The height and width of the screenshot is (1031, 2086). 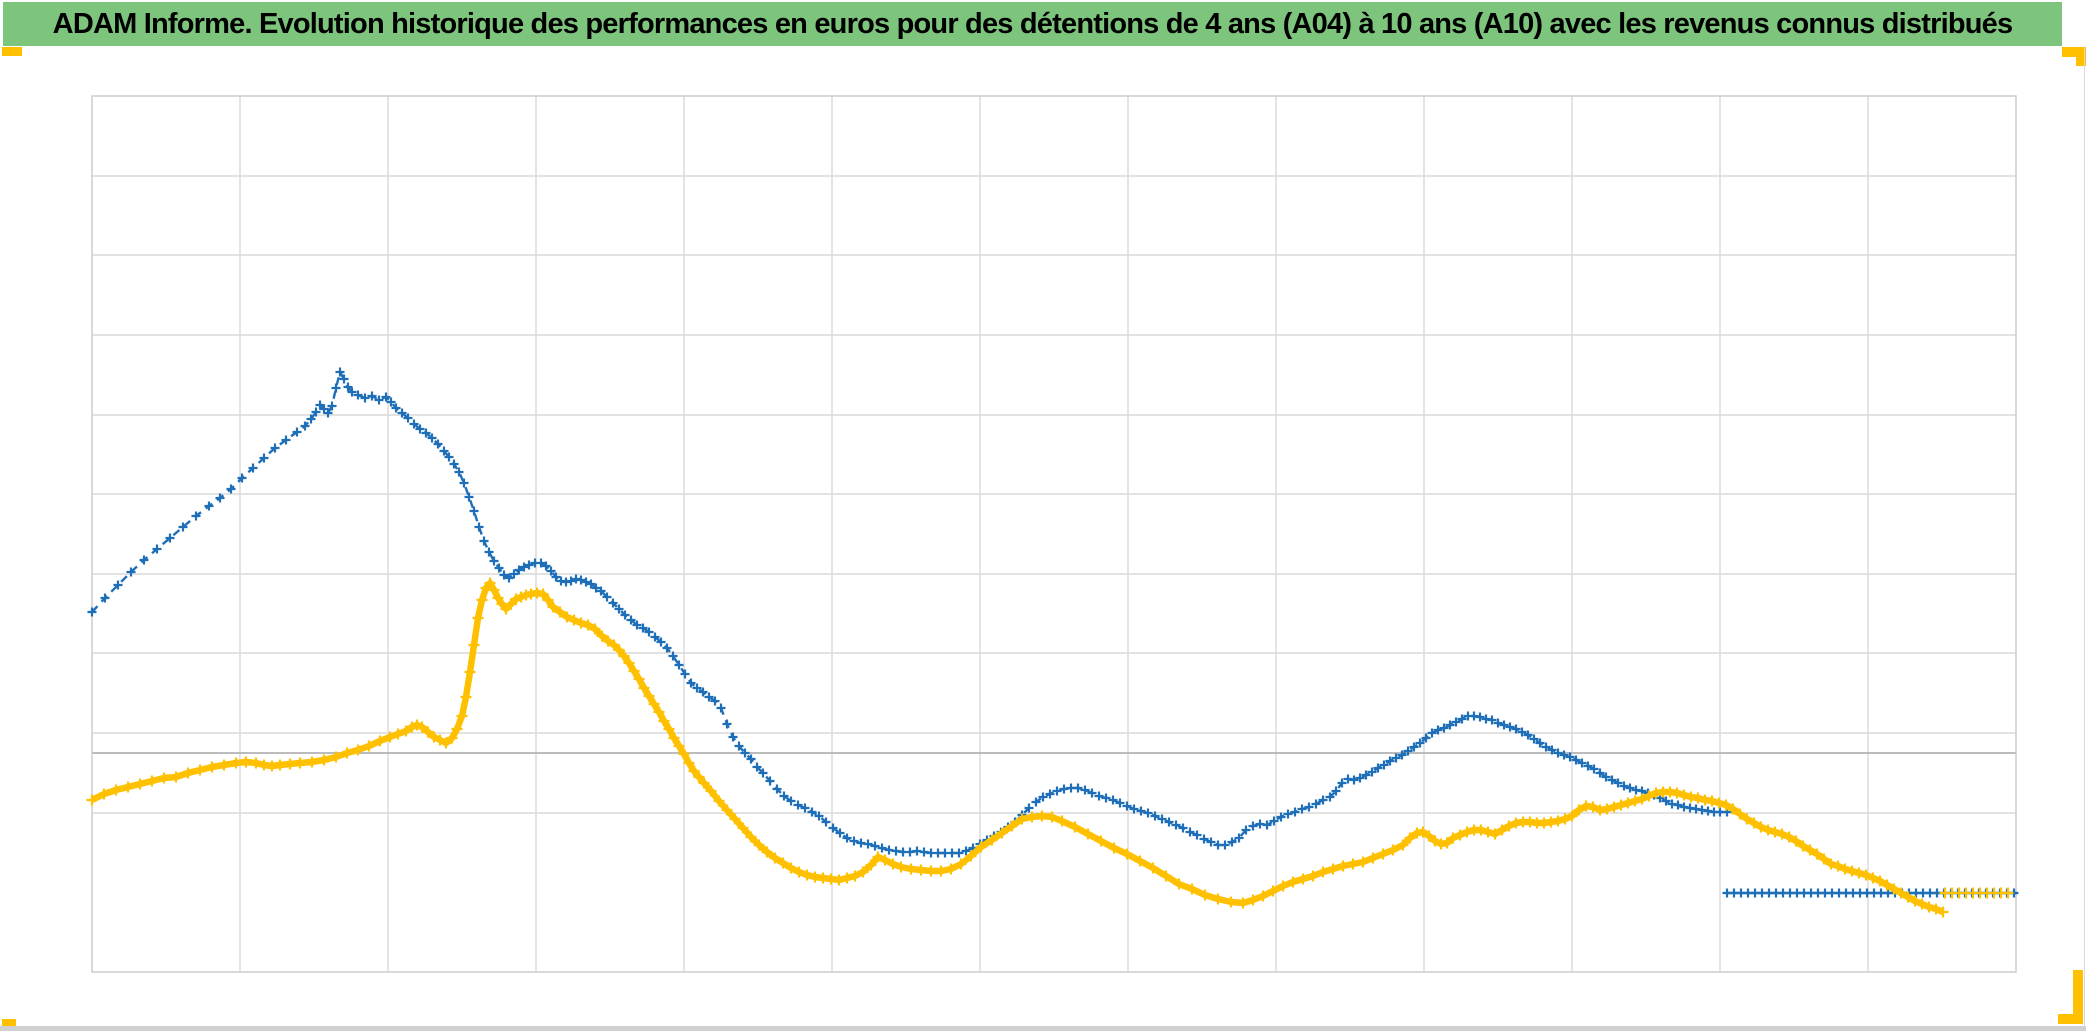 I want to click on yellow-corner-accent-bottom-left, so click(x=9, y=1023).